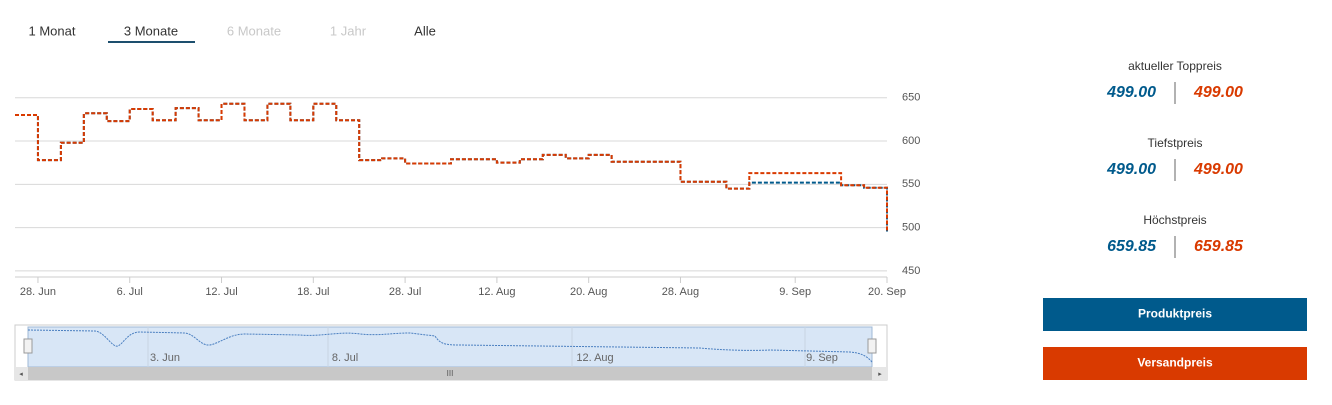 This screenshot has width=1332, height=405. I want to click on x-tick-label: 12. Jul, so click(221, 292).